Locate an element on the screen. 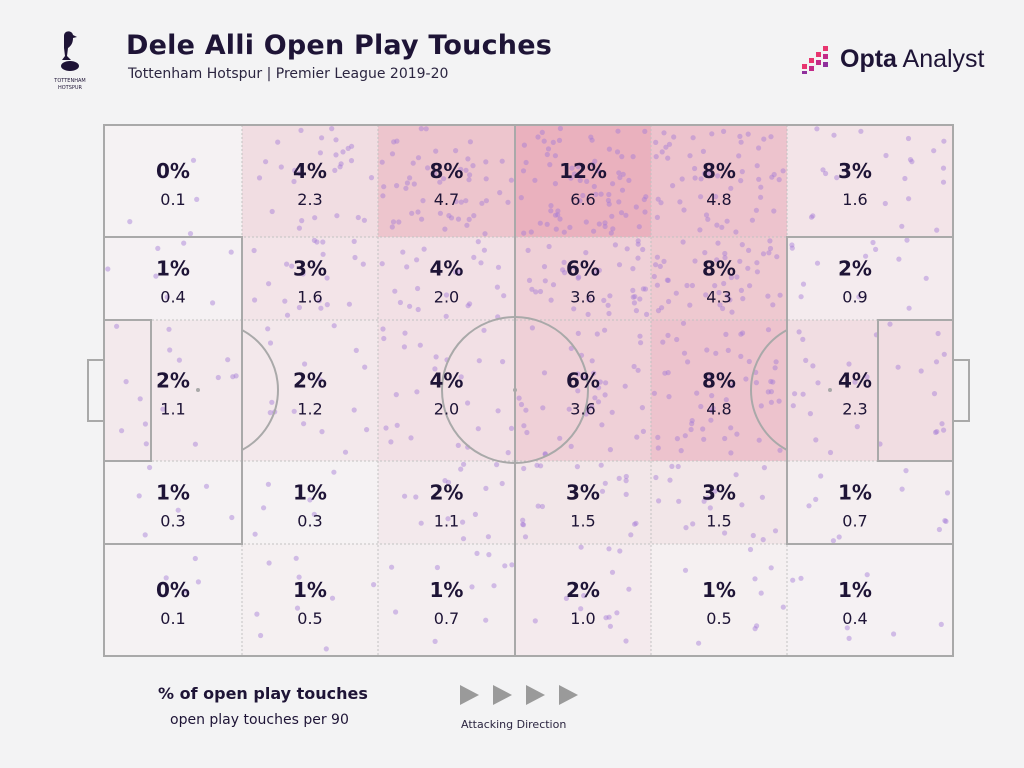 The image size is (1024, 768). cell-per90-label: 0.4 is located at coordinates (854, 618).